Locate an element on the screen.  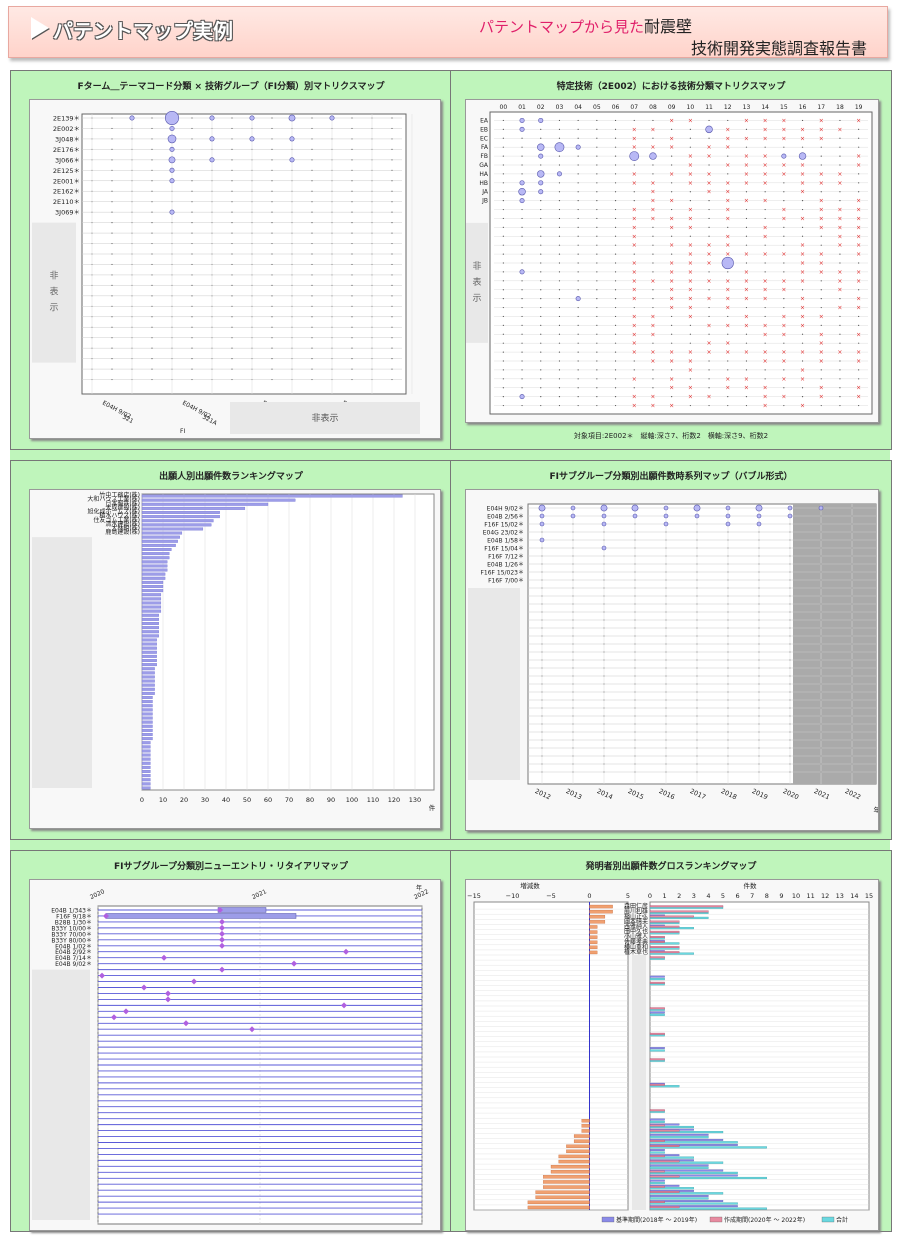
row-label: E04B 7/14＊ is located at coordinates (73, 958).